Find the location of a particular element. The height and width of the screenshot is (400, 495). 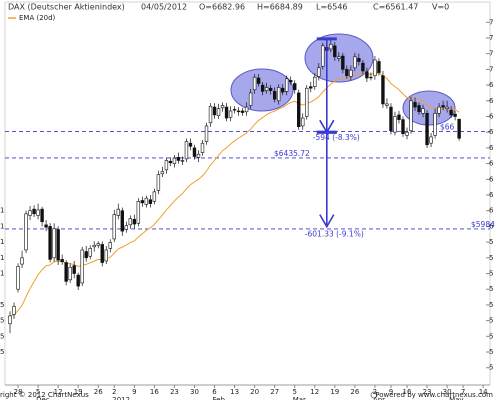

x-tick-label: 7 is located at coordinates (463, 392).